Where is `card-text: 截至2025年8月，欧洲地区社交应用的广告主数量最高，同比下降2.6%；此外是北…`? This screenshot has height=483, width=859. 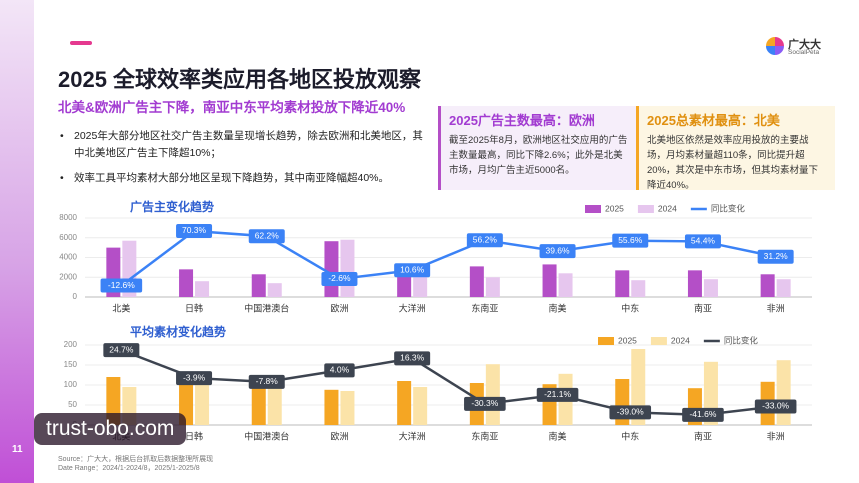
card-text: 截至2025年8月，欧洲地区社交应用的广告主数量最高，同比下降2.6%；此外是北… is located at coordinates (538, 155).